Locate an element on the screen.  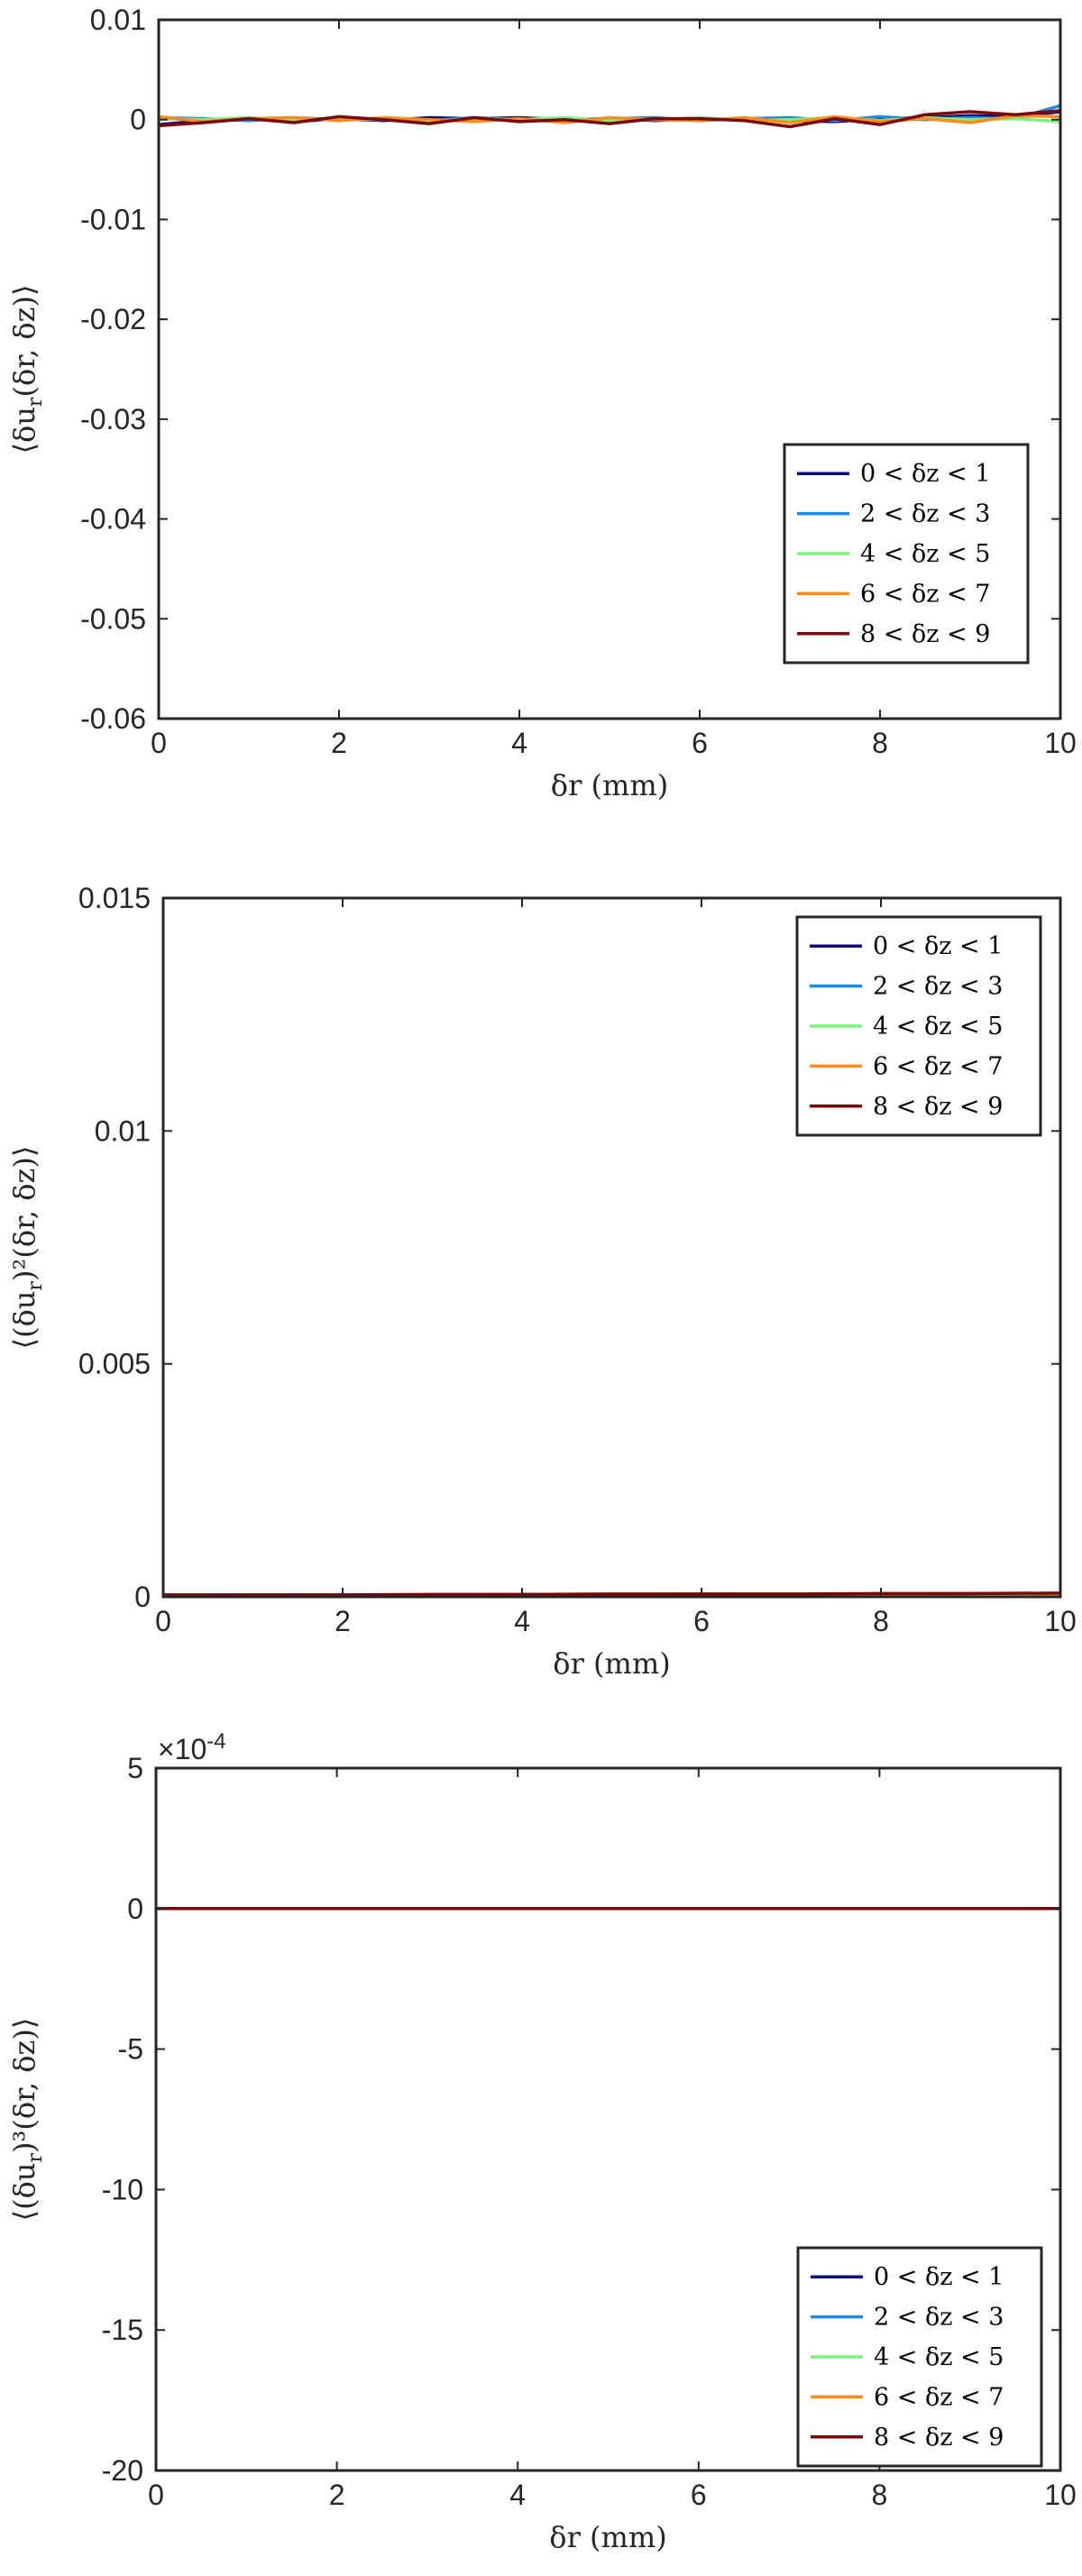
y-tick-label: -5 is located at coordinates (130, 2049).